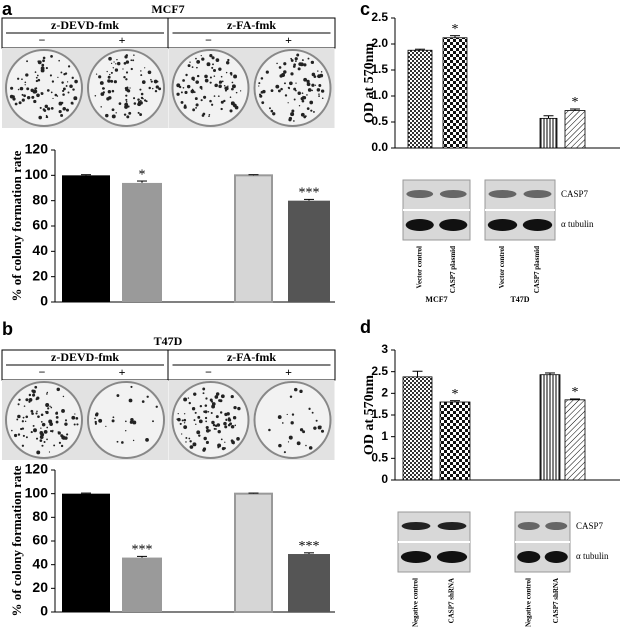 The height and width of the screenshot is (628, 631). What do you see at coordinates (575, 194) in the screenshot?
I see `band-label: CASP7` at bounding box center [575, 194].